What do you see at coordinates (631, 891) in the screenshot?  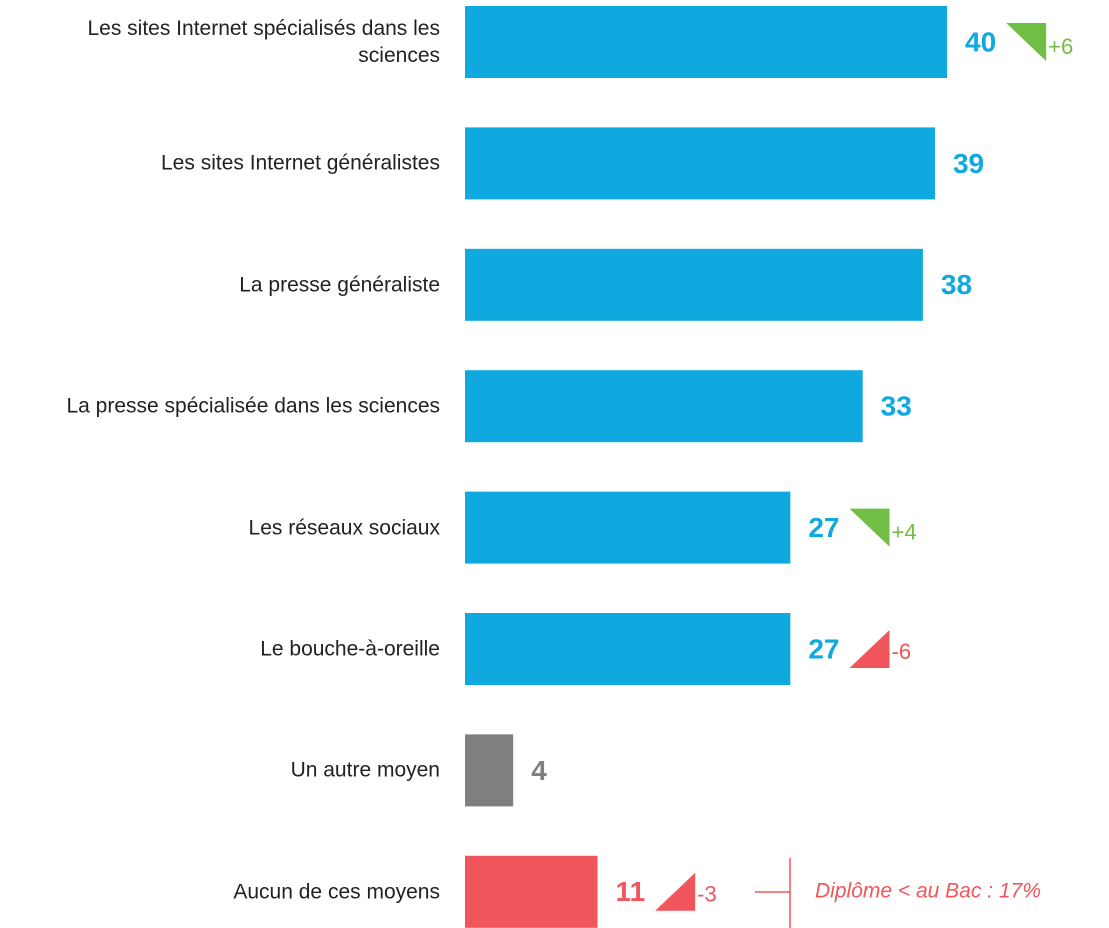 I see `value-label: 11` at bounding box center [631, 891].